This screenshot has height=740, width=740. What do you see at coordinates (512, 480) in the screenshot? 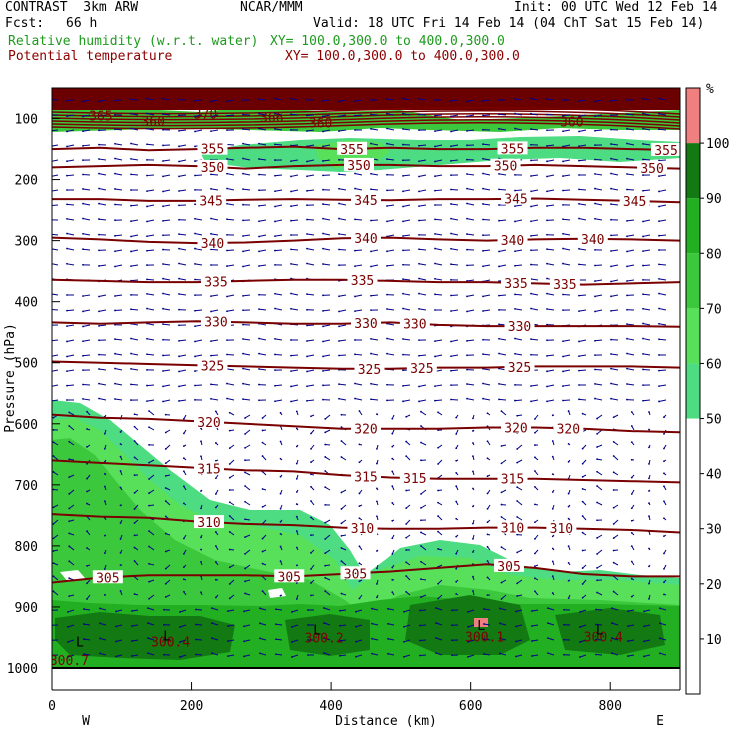
I see `theta-label: 315` at bounding box center [512, 480].